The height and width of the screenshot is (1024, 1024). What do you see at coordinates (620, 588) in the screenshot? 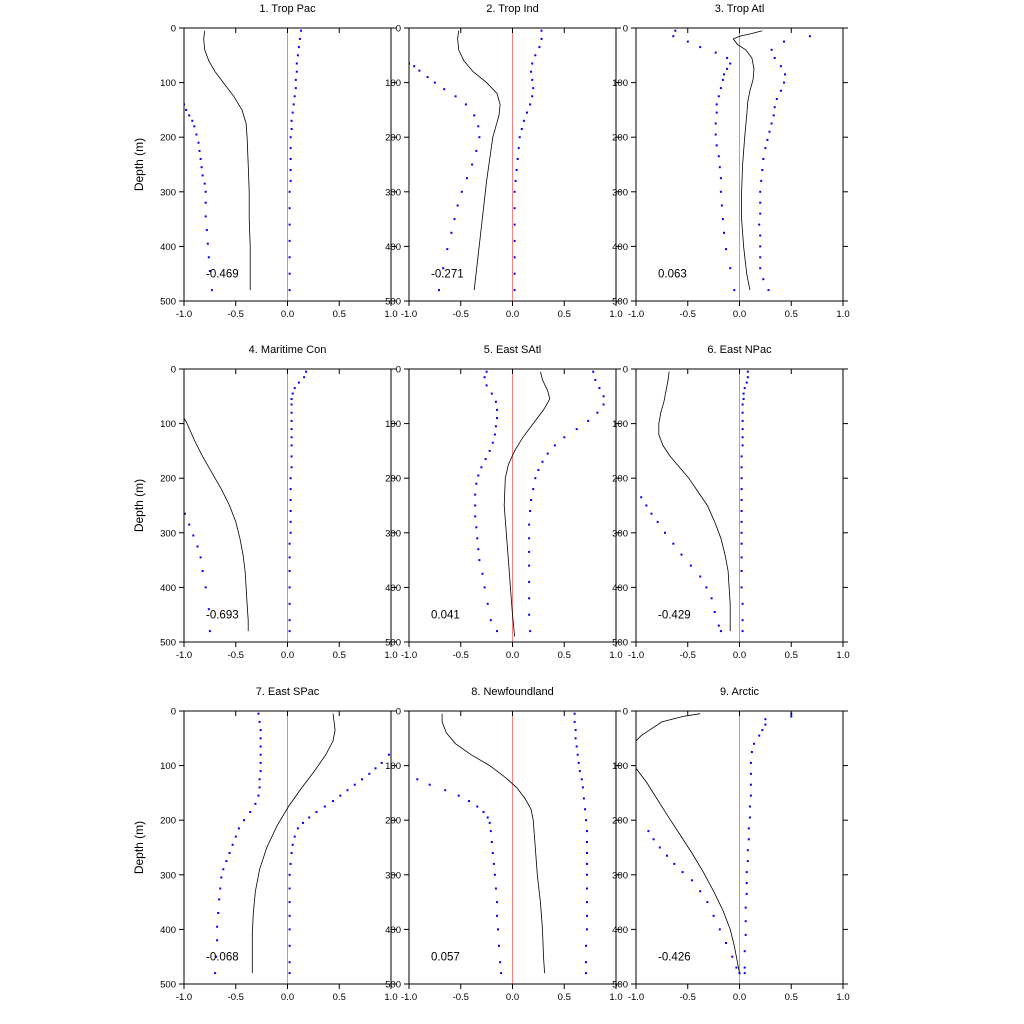
I see `y-tick-label: 400` at bounding box center [620, 588].